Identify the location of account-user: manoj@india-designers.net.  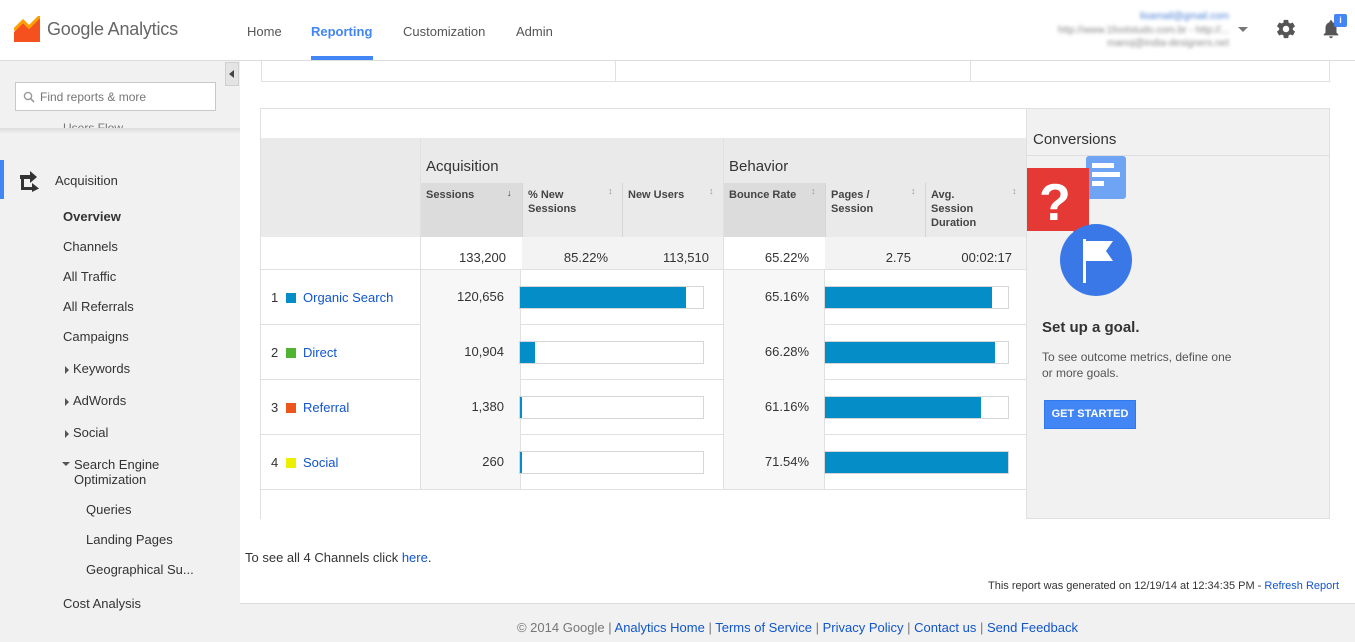
(1168, 43).